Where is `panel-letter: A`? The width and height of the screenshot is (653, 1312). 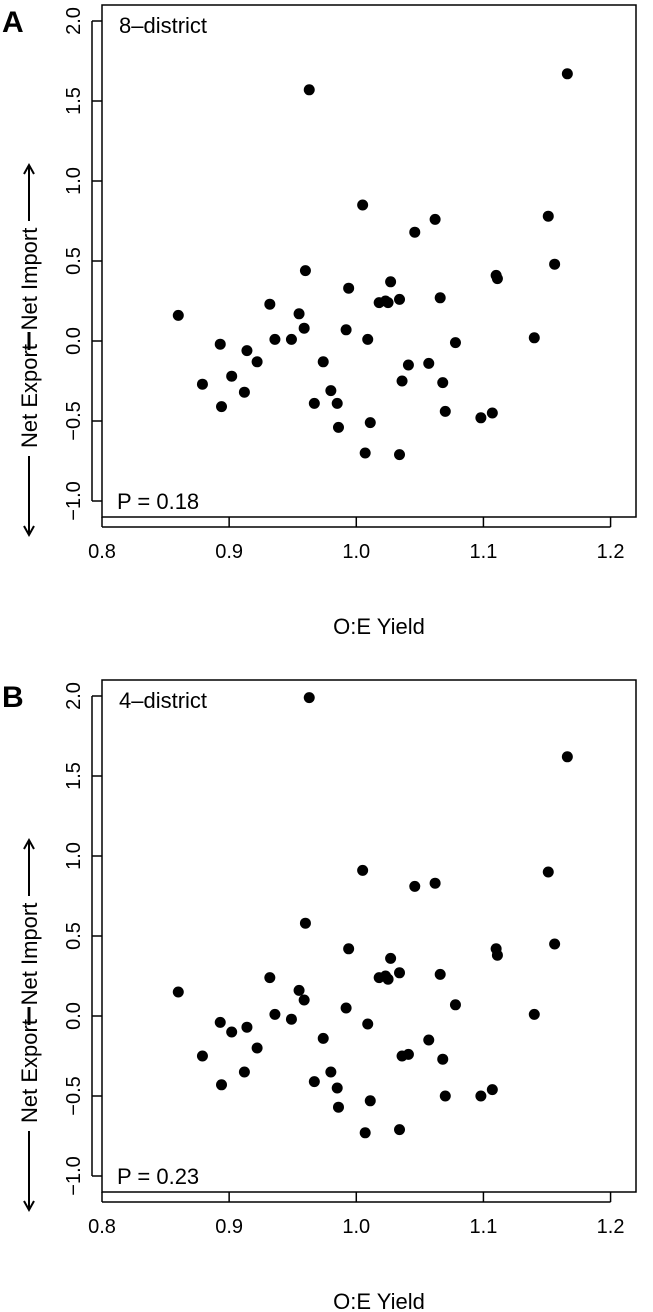
panel-letter: A is located at coordinates (13, 22).